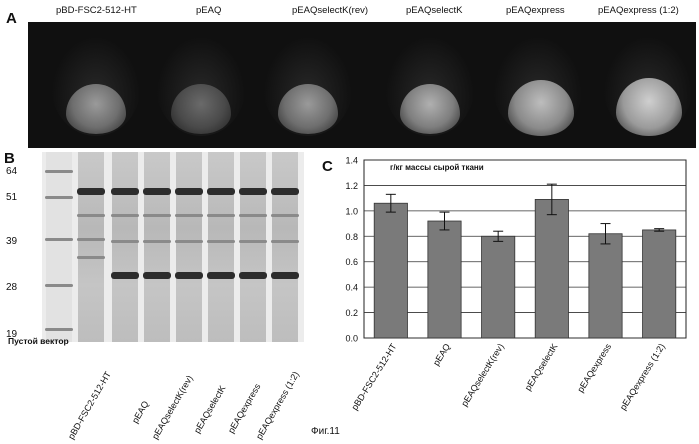  Describe the element at coordinates (541, 367) in the screenshot. I see `x-tick-label: pEAQselectK` at that location.